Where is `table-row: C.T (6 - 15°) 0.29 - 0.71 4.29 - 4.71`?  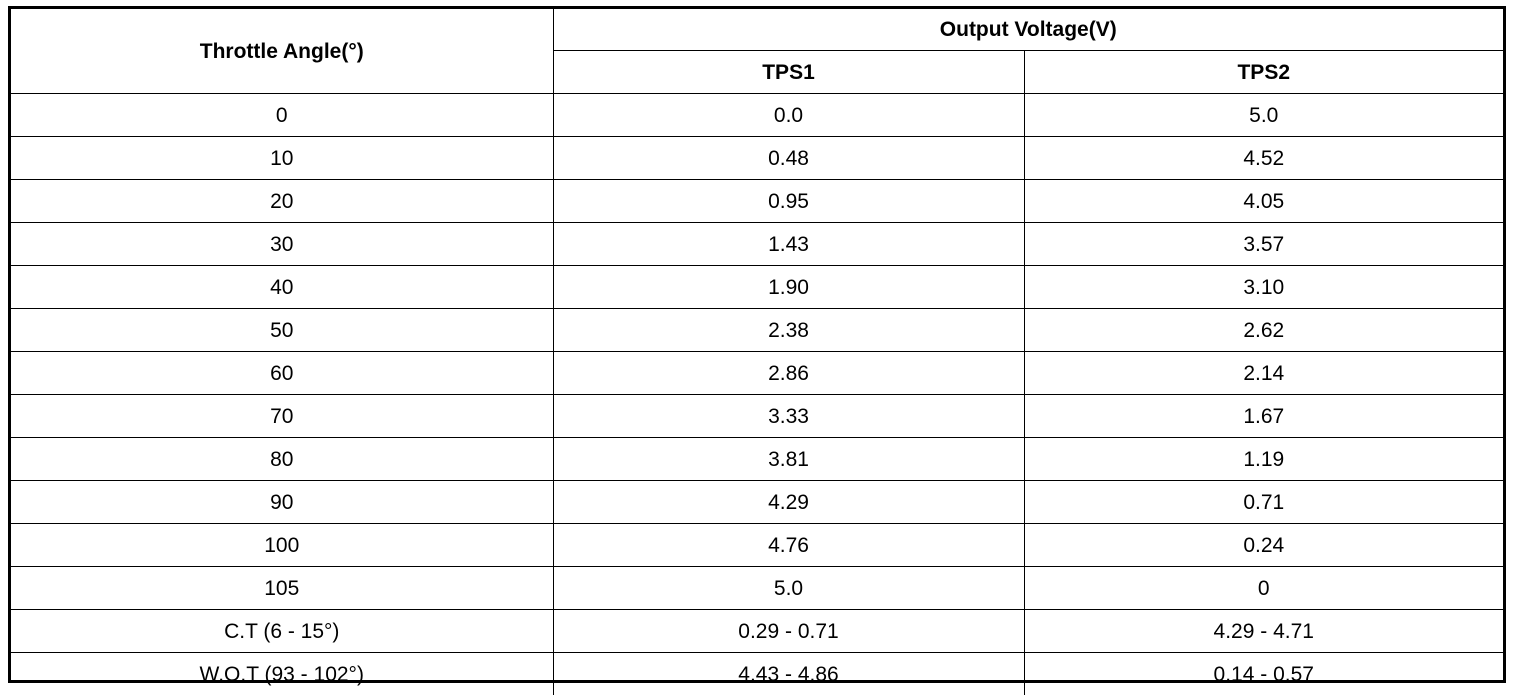
table-row: C.T (6 - 15°) 0.29 - 0.71 4.29 - 4.71 is located at coordinates (757, 631).